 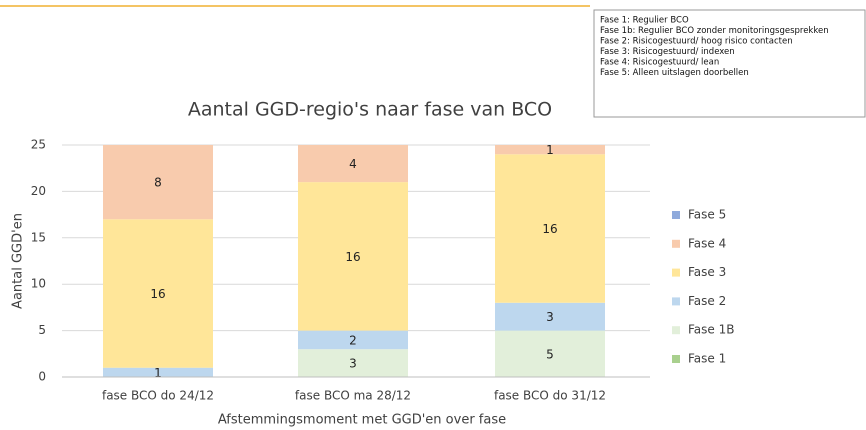 I want to click on y-tick-label: 20, so click(x=38, y=191).